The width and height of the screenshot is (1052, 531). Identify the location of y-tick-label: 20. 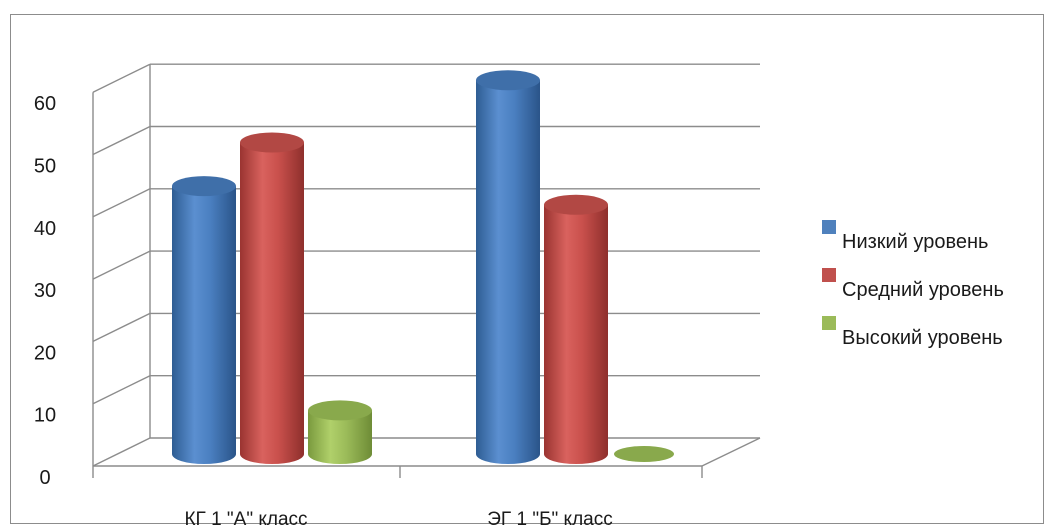
(45, 353).